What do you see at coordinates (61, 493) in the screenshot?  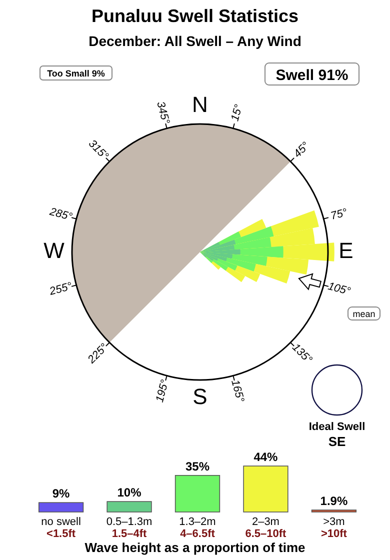 I see `data-label: 9%` at bounding box center [61, 493].